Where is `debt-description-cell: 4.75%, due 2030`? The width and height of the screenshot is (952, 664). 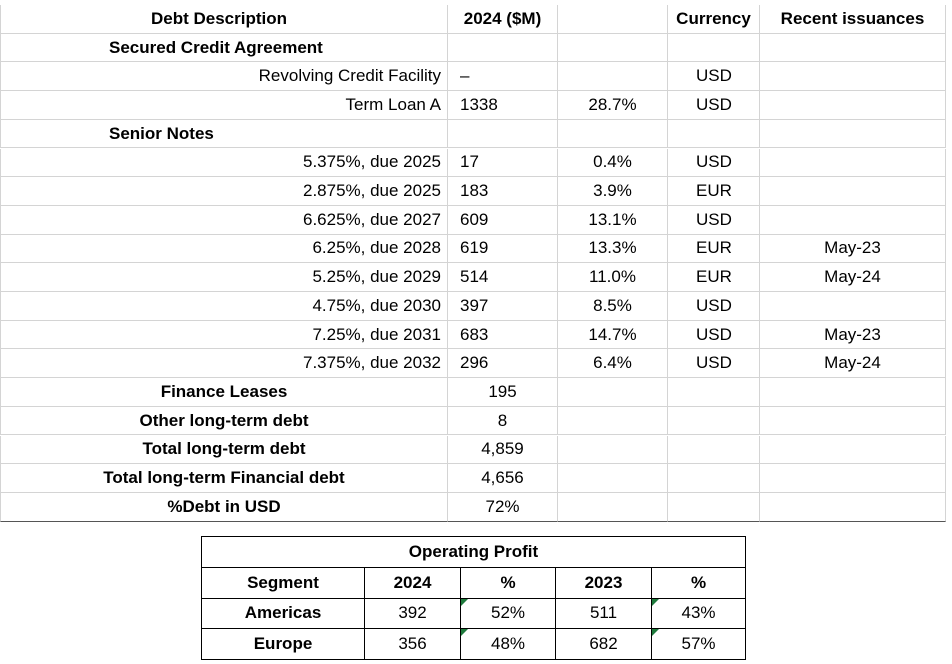 debt-description-cell: 4.75%, due 2030 is located at coordinates (224, 306).